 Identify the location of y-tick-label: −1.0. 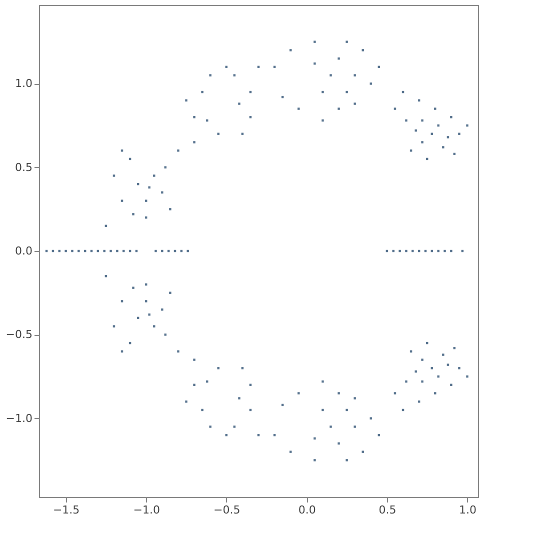
(19, 418).